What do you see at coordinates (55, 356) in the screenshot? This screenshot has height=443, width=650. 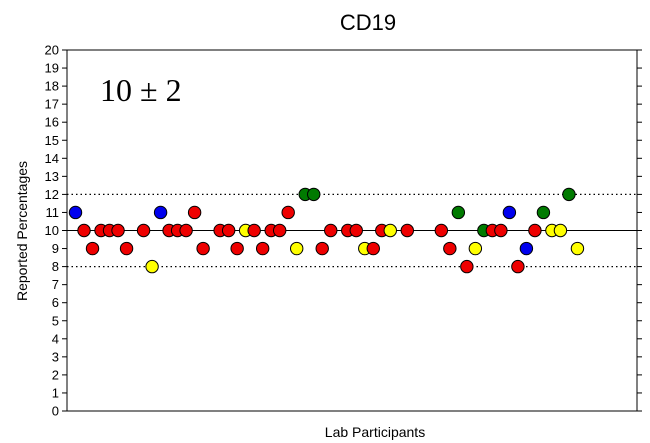 I see `y-tick-label: 3` at bounding box center [55, 356].